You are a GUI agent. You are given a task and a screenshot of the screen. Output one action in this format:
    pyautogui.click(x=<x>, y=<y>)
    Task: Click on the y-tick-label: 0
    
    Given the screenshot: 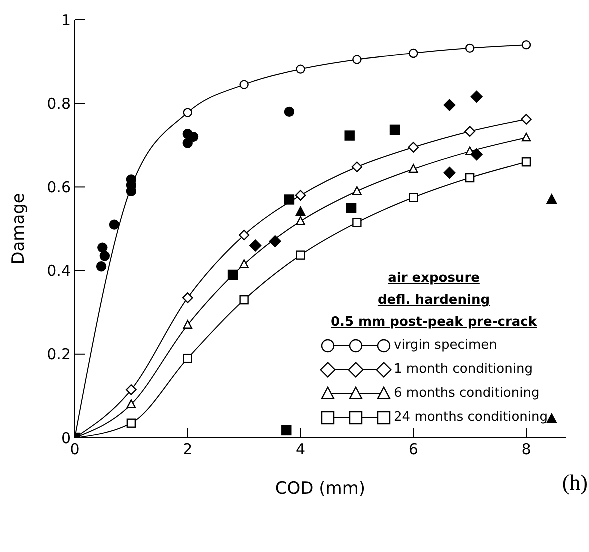 What is the action you would take?
    pyautogui.click(x=66, y=438)
    